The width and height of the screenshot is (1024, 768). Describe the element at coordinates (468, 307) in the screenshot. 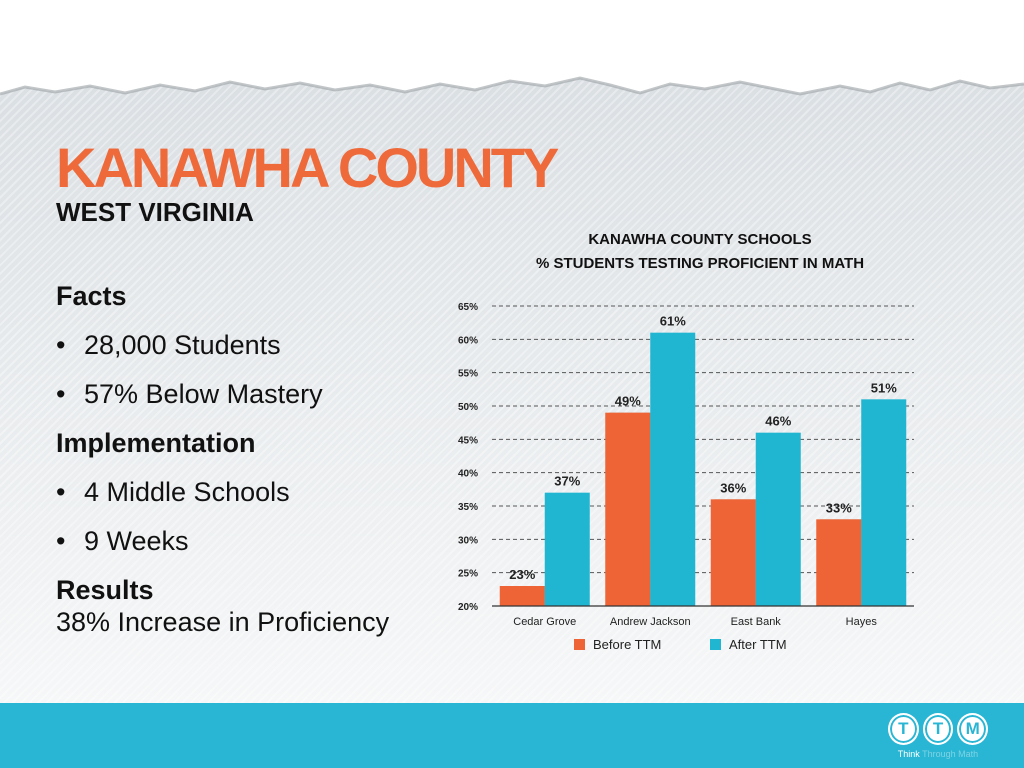

I see `y-tick-label: 65%` at that location.